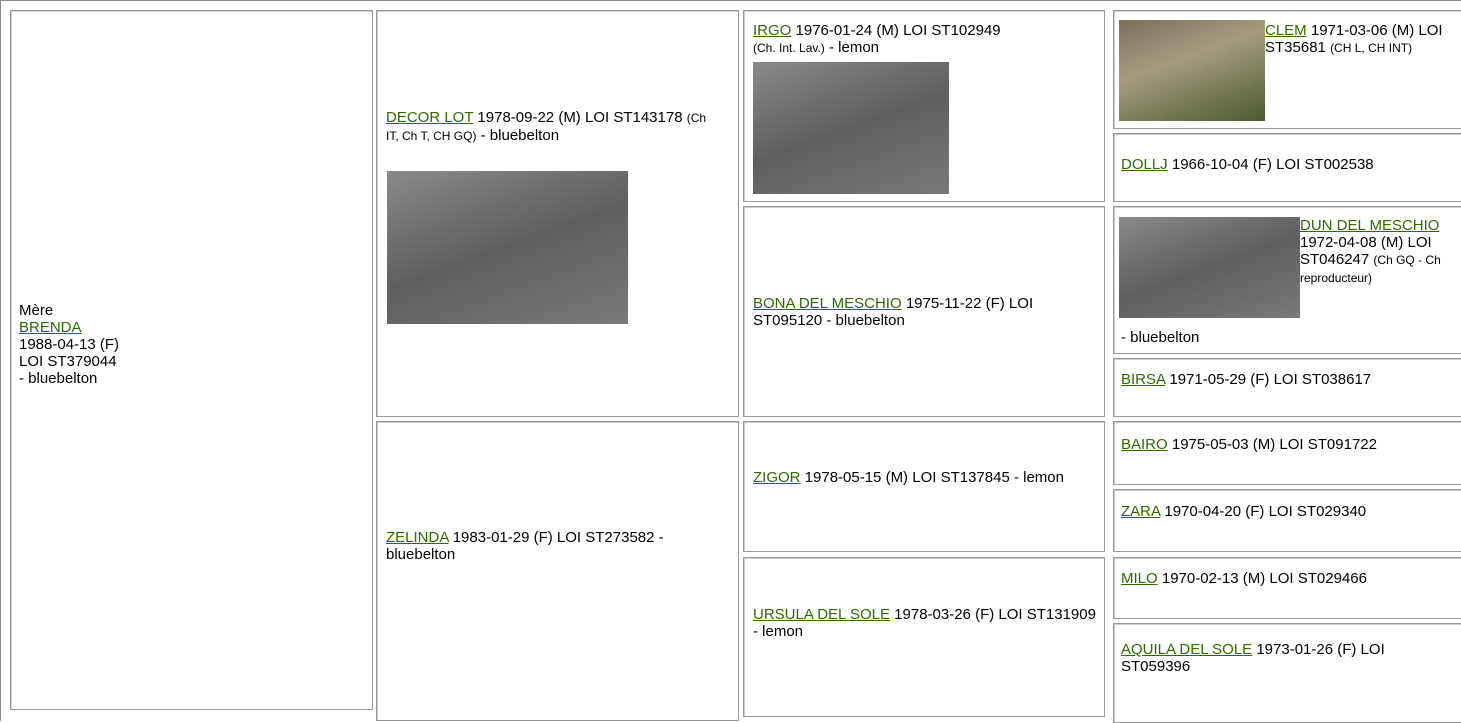  I want to click on info: 1978-05-15 (M) LOI ST137845 - lemon, so click(934, 477).